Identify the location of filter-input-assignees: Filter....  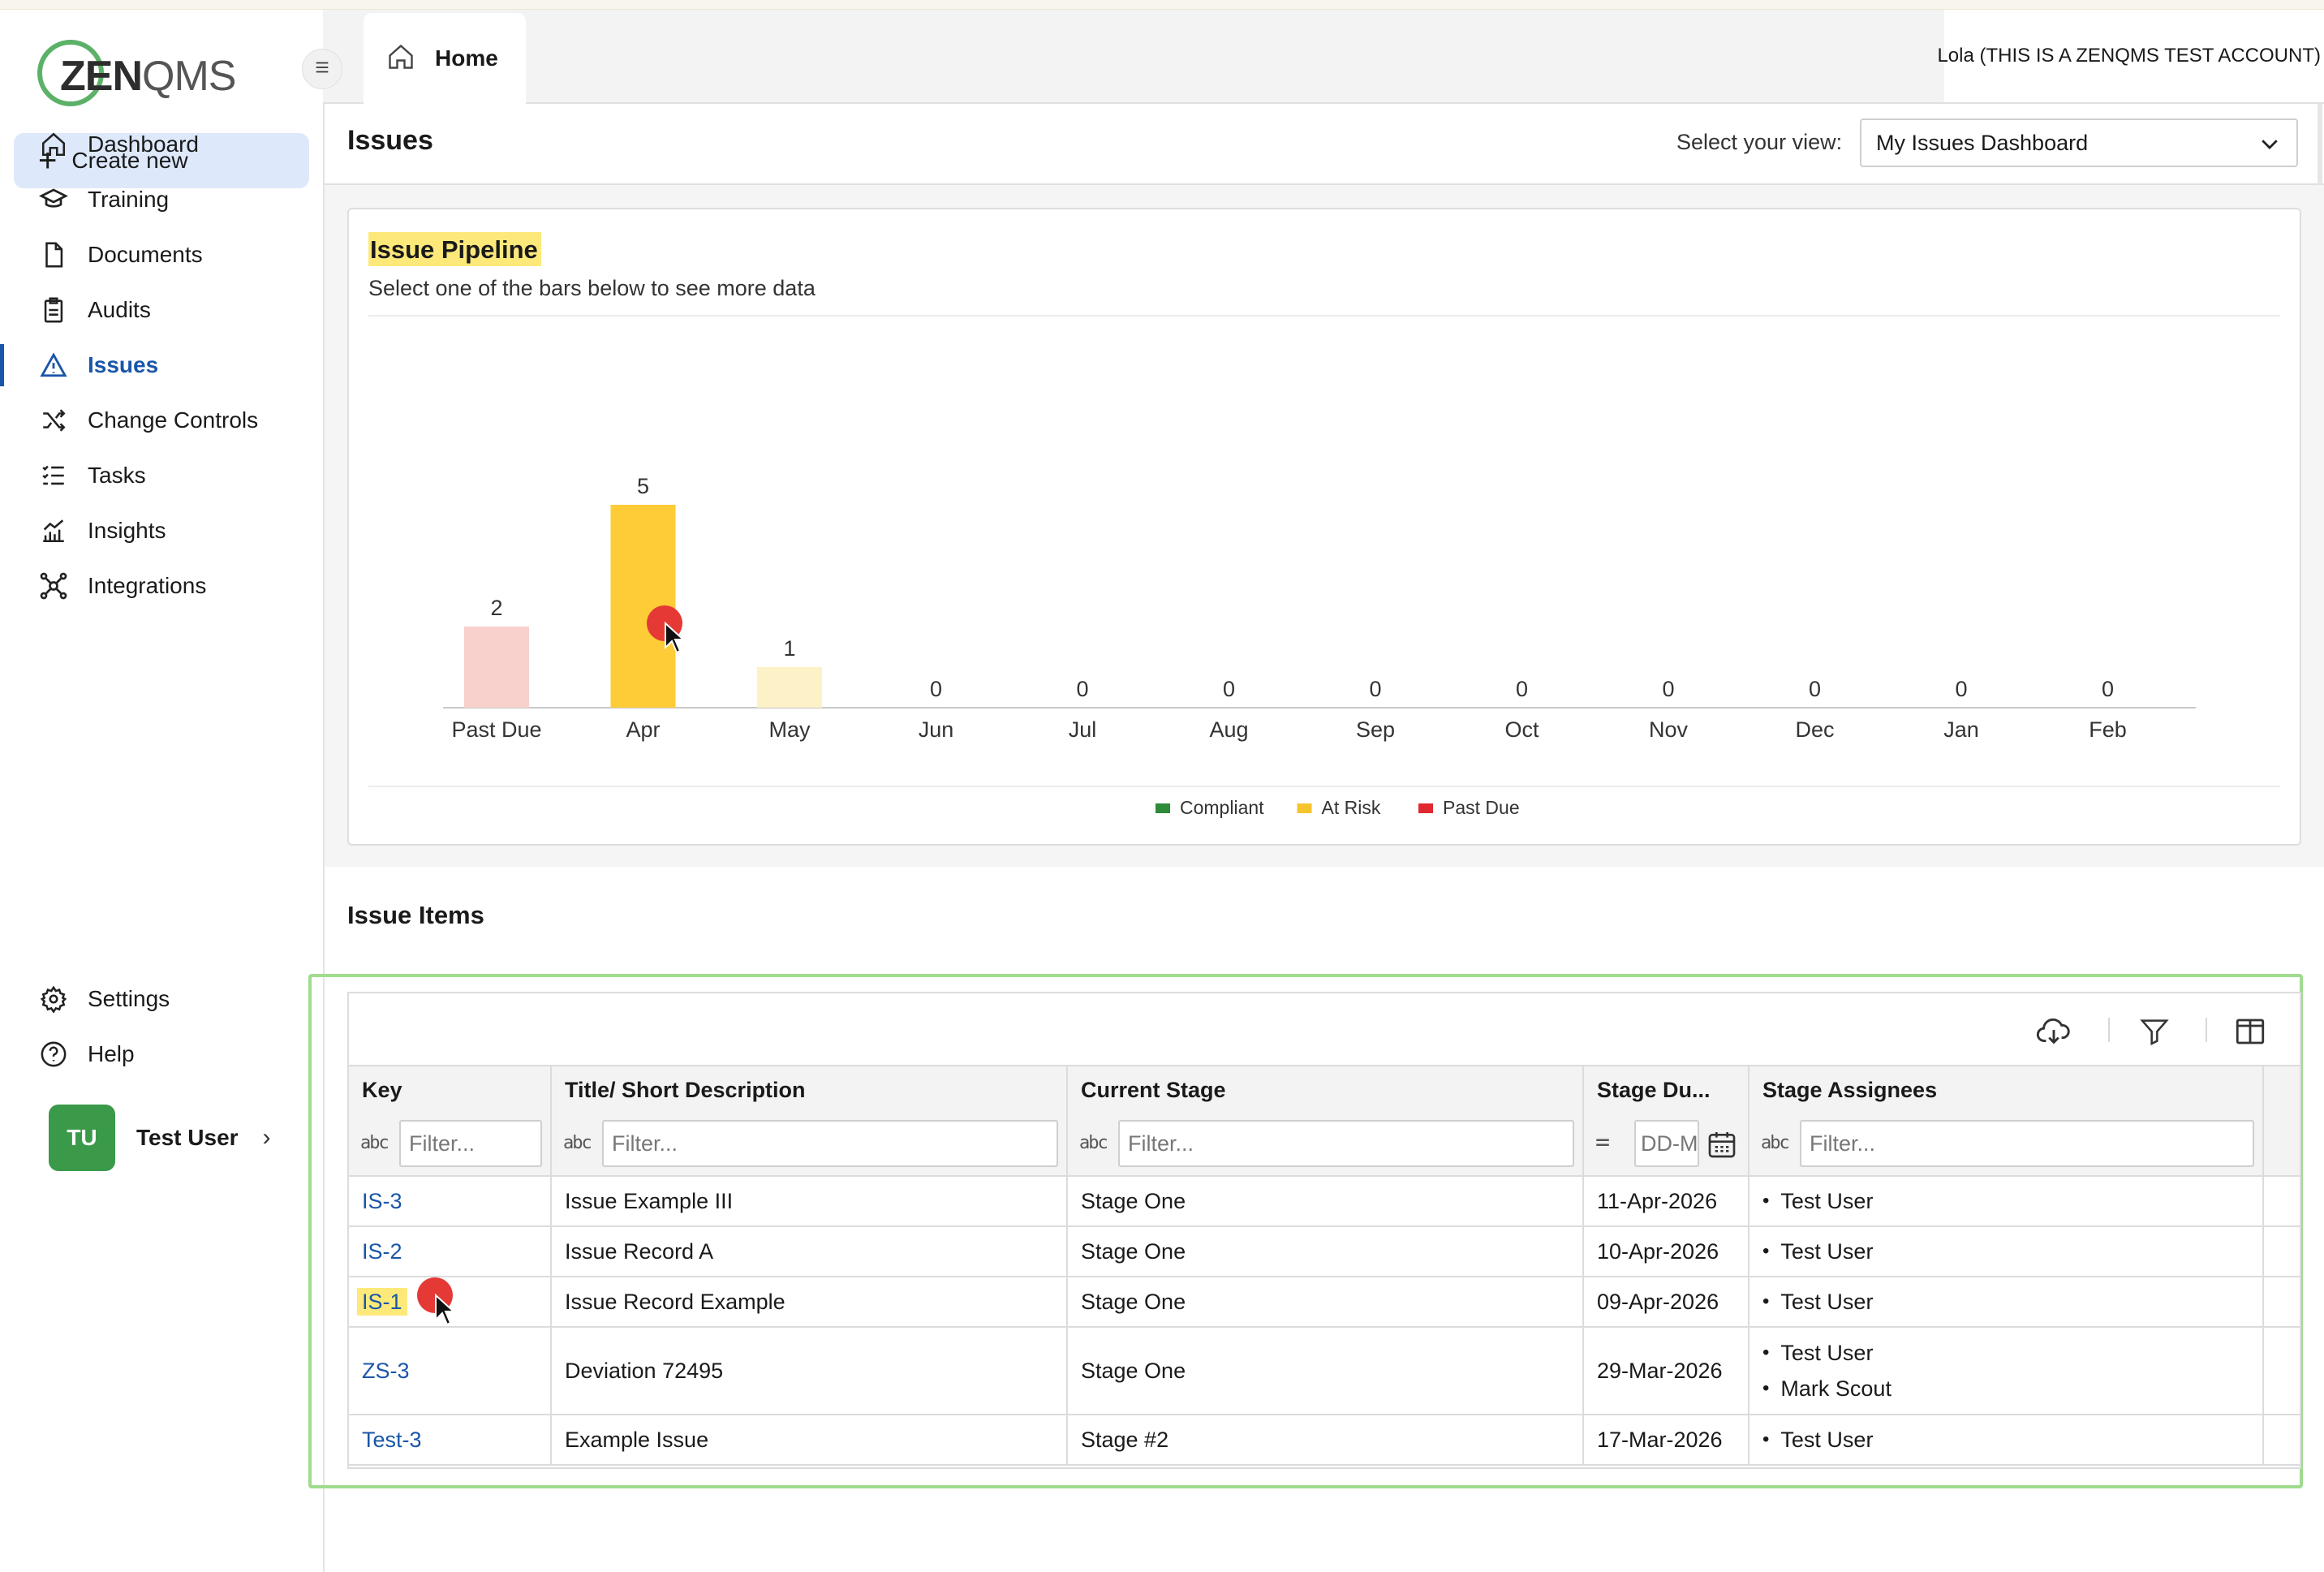
(2027, 1143).